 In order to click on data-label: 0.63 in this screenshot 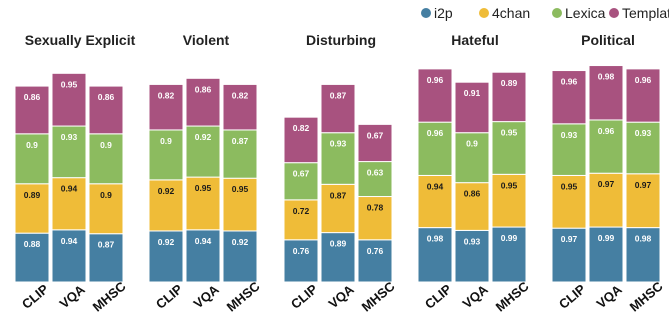, I will do `click(375, 173)`.